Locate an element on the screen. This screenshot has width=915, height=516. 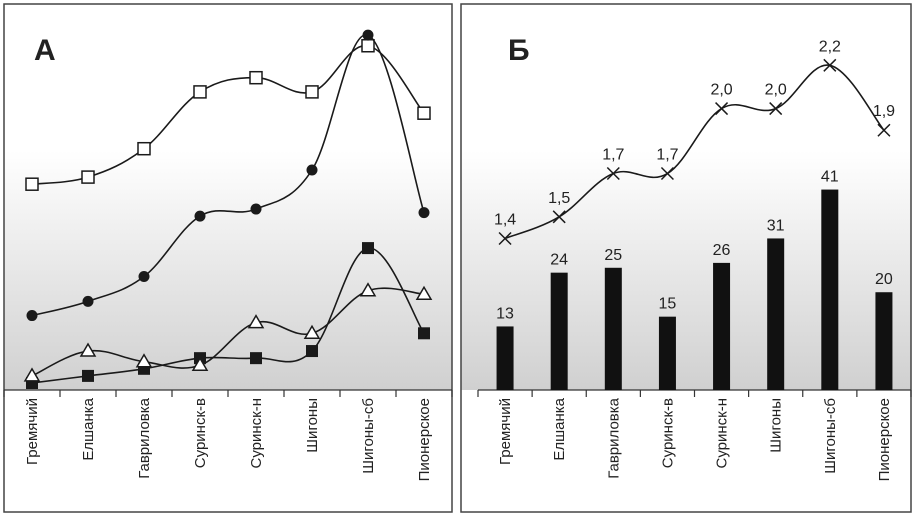
bar-шигоны-сб is located at coordinates (830, 289).